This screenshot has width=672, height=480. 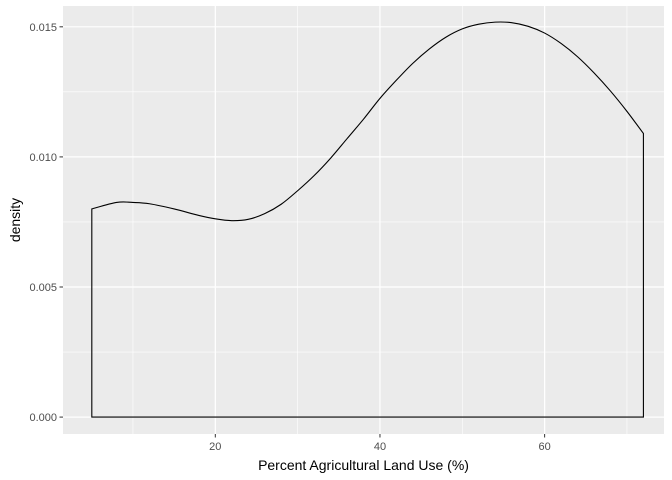 I want to click on y-tick-label: 0.005, so click(x=43, y=288).